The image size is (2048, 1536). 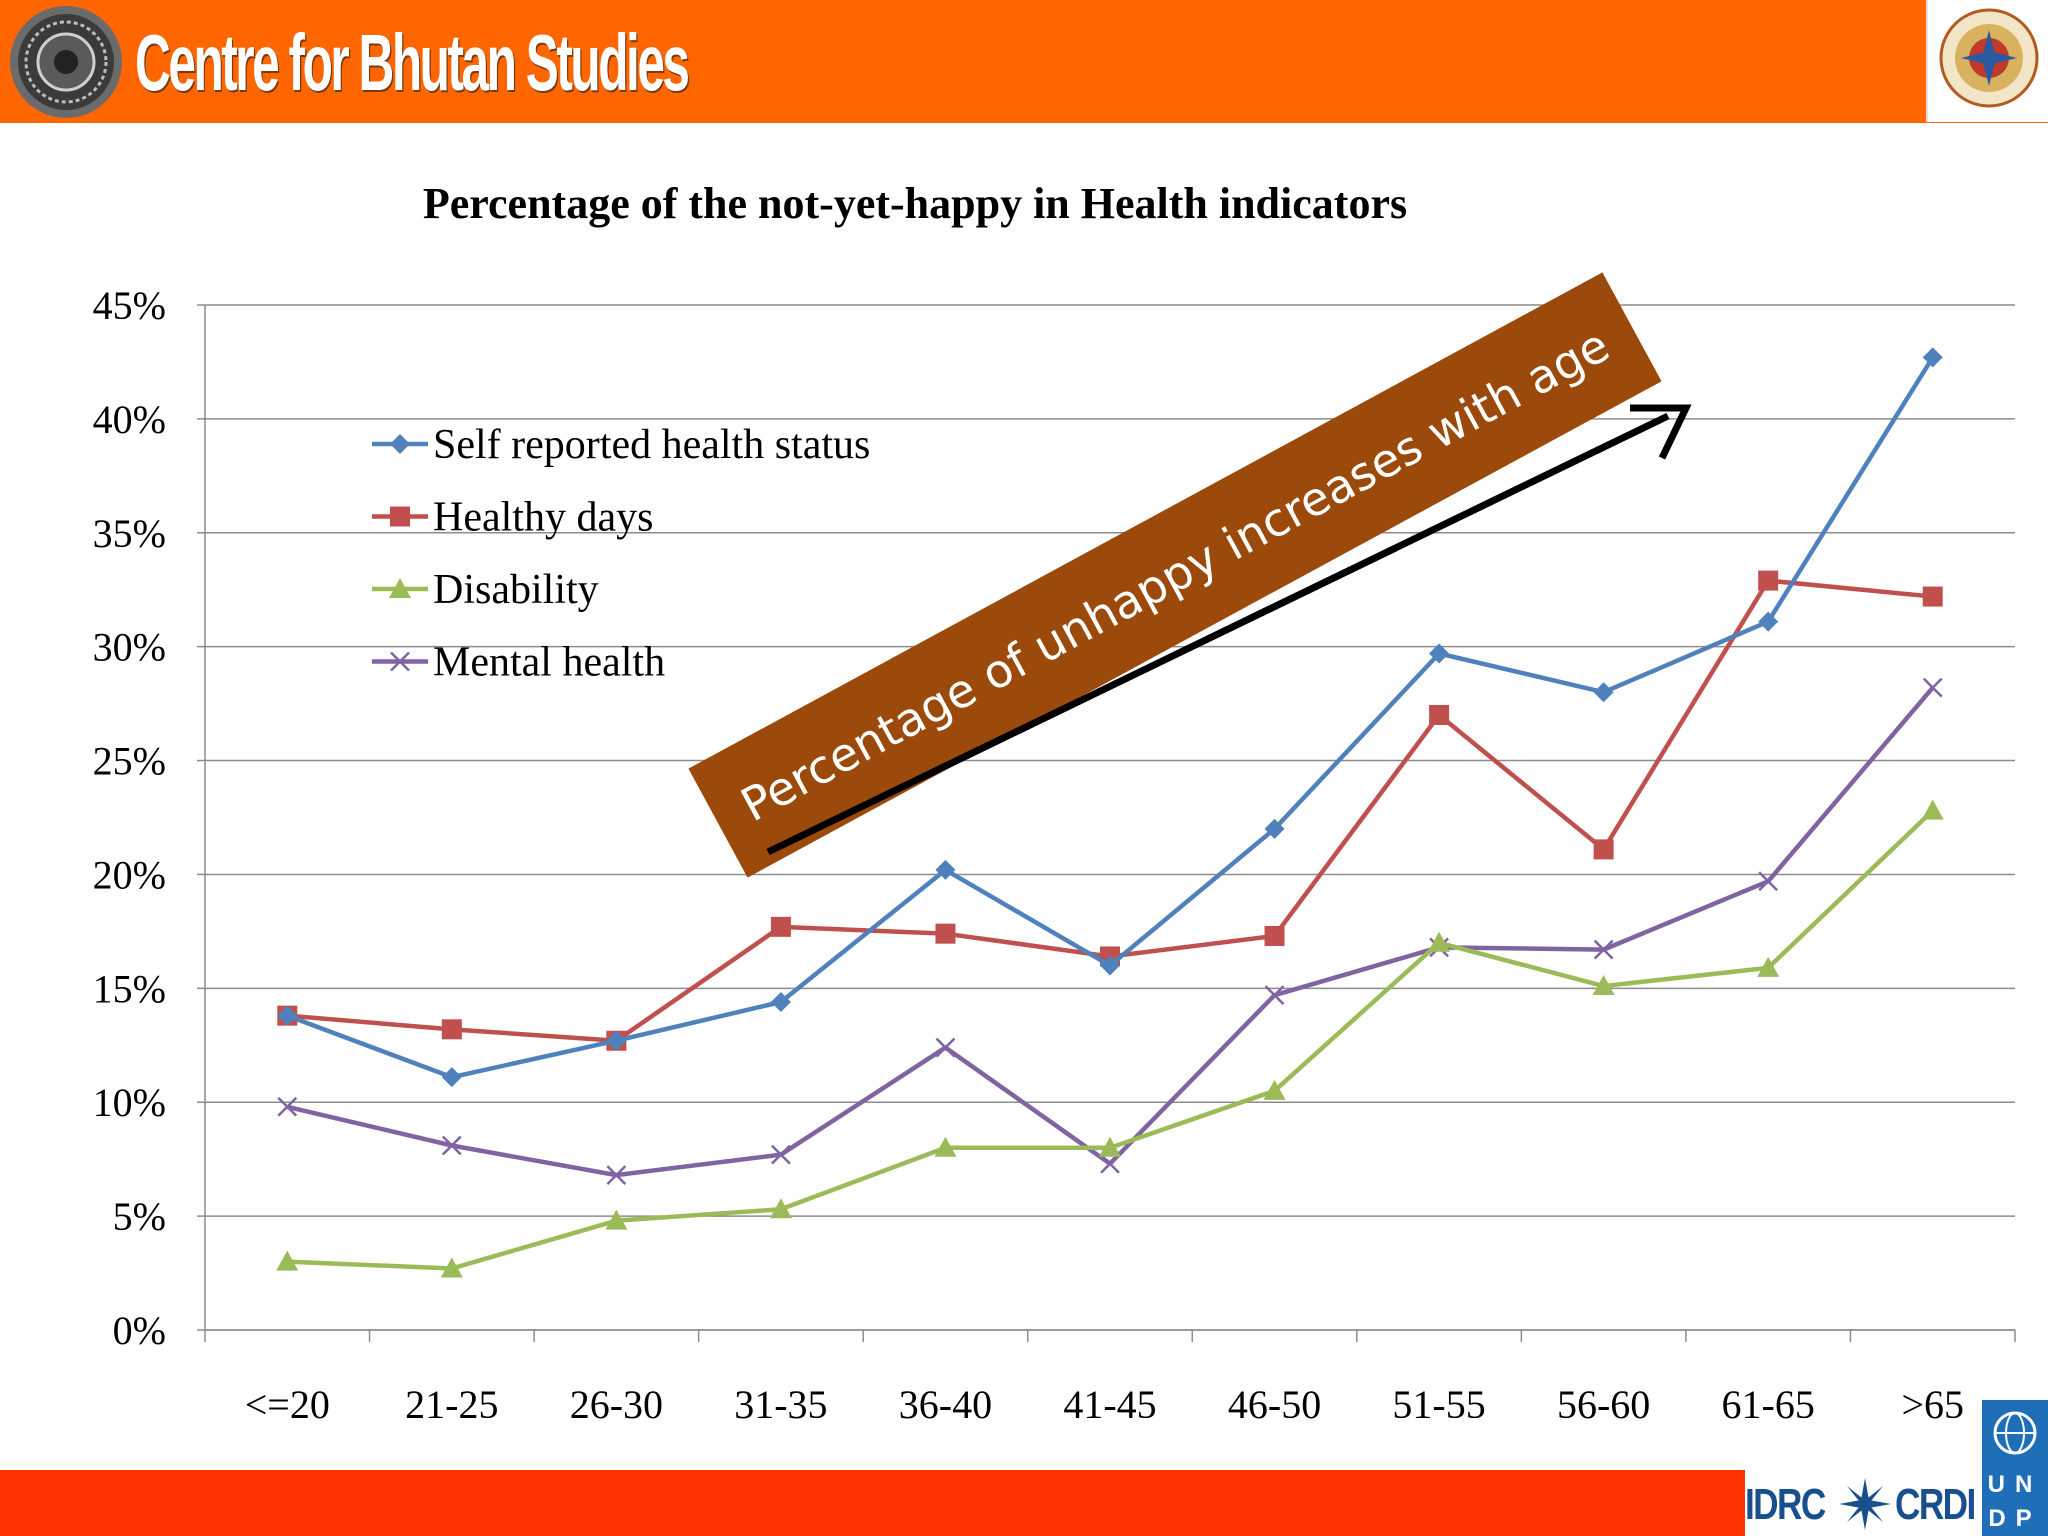 I want to click on legend-entry: Disability, so click(x=485, y=590).